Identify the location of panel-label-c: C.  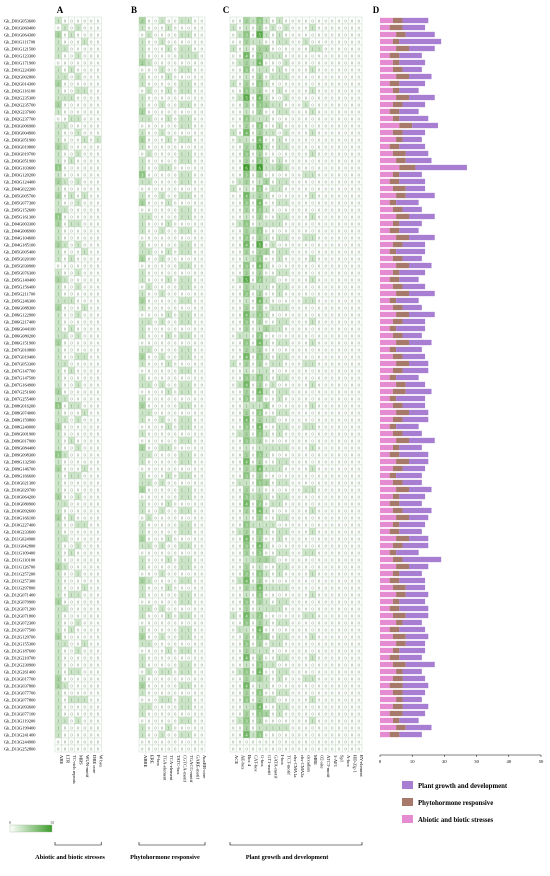
(226, 10).